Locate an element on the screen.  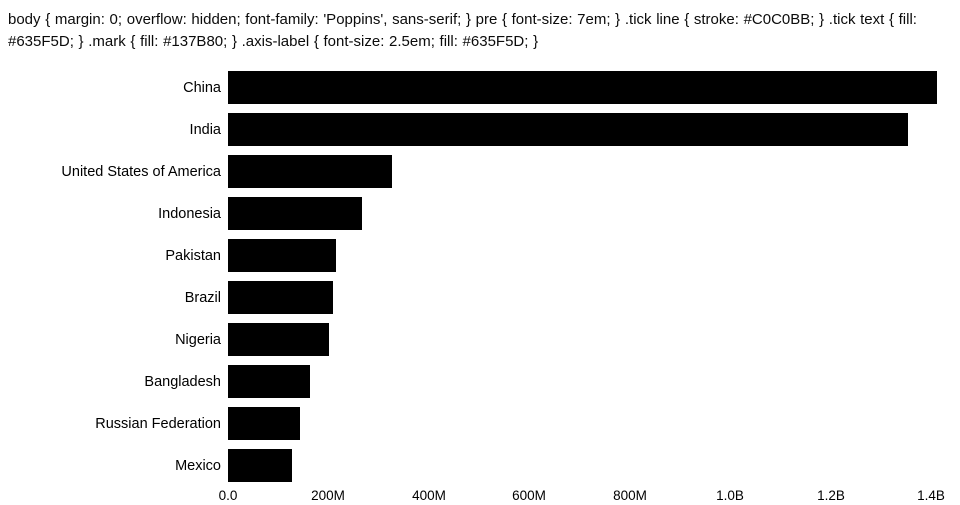
x-axis-tick-label: 200M is located at coordinates (328, 495).